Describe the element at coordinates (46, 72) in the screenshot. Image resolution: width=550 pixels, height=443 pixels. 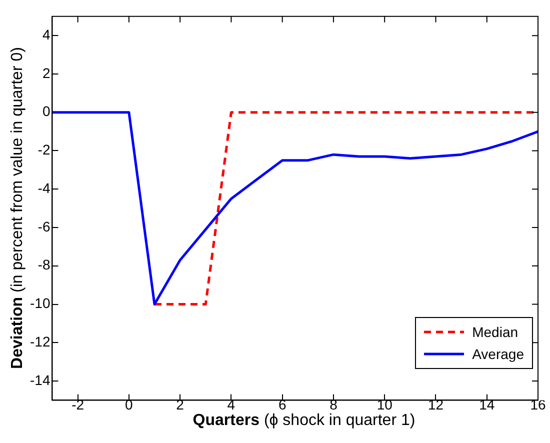
I see `y-tick-label: 2` at that location.